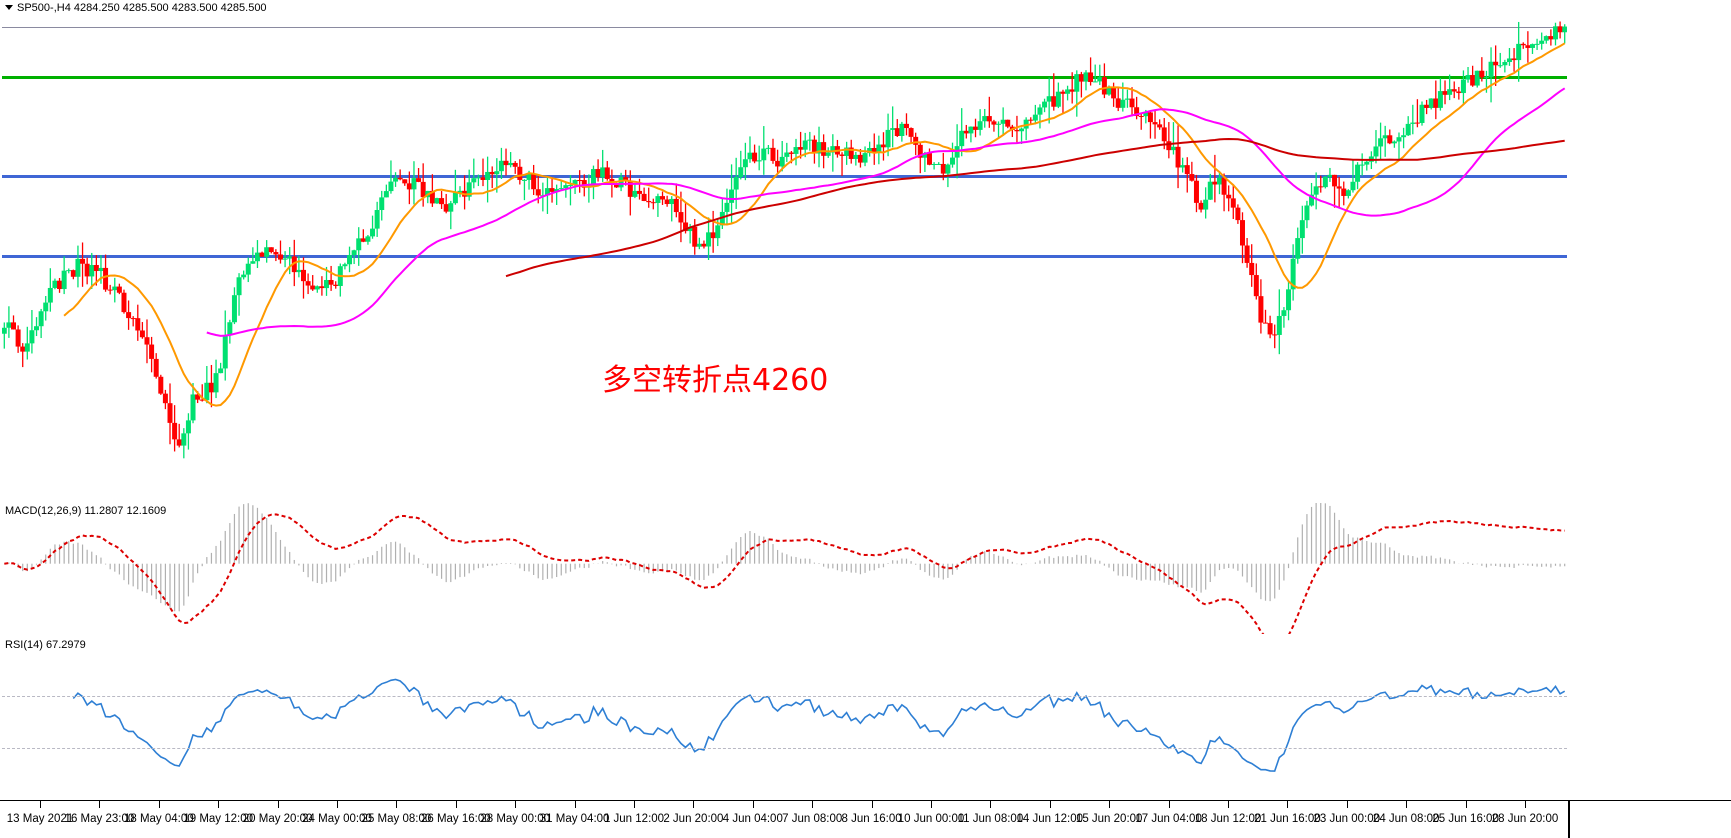 This screenshot has width=1731, height=838. I want to click on time-tick-label: 21 Jun 16:00, so click(1287, 819).